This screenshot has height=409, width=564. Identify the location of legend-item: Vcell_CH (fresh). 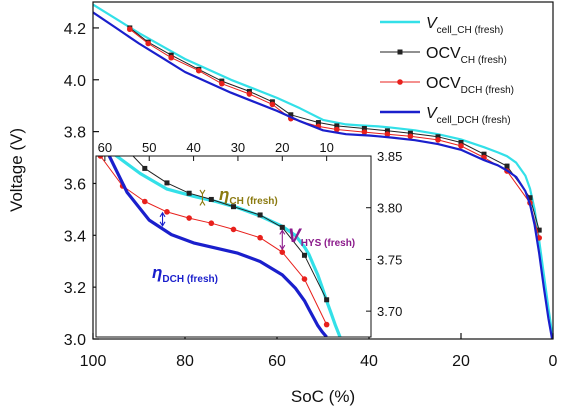
(441, 25).